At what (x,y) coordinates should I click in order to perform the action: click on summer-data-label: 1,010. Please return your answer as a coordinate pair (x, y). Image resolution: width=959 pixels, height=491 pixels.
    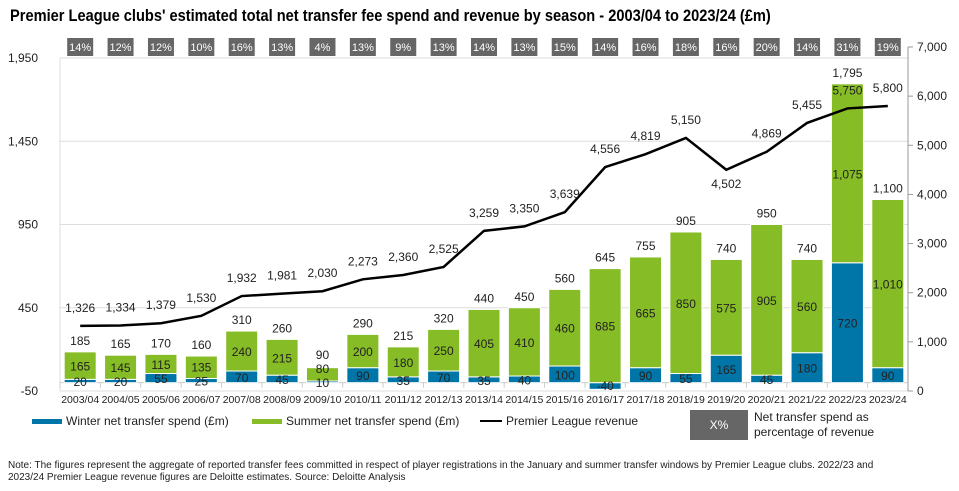
    Looking at the image, I should click on (888, 285).